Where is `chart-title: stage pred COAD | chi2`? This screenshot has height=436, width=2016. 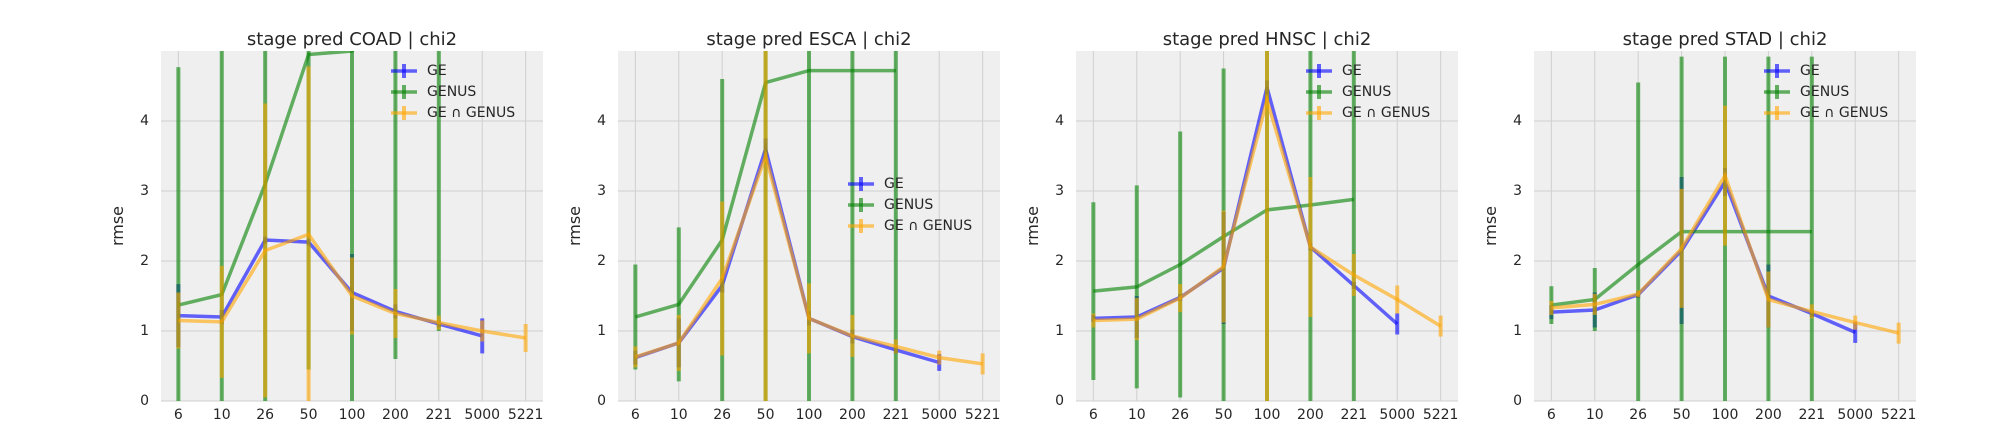 chart-title: stage pred COAD | chi2 is located at coordinates (352, 39).